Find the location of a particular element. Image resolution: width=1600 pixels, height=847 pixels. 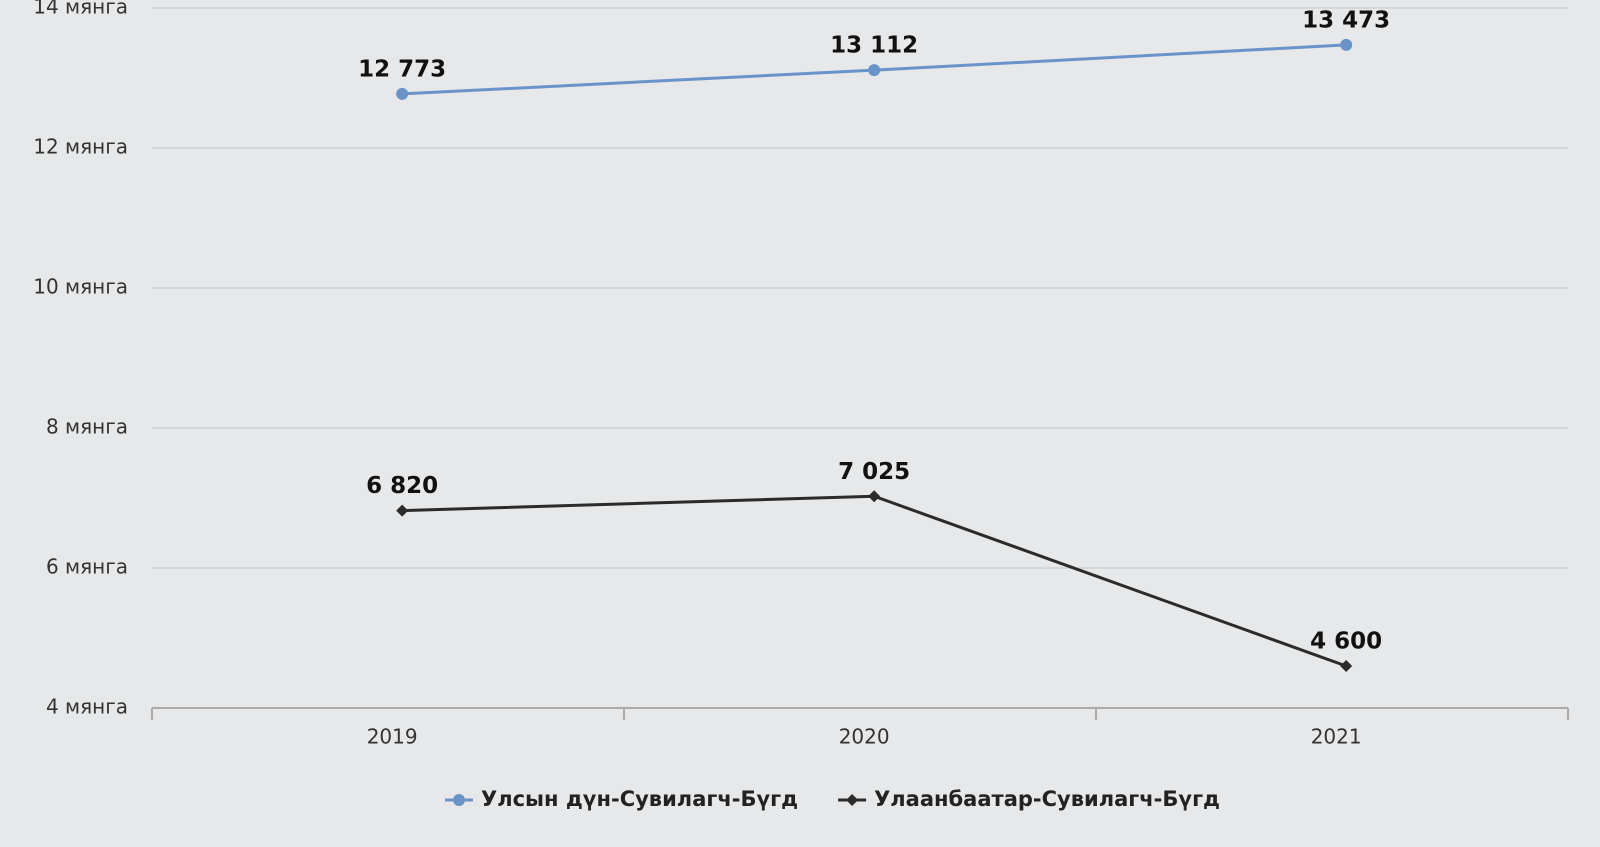

value-label: 13 473 is located at coordinates (1346, 20).